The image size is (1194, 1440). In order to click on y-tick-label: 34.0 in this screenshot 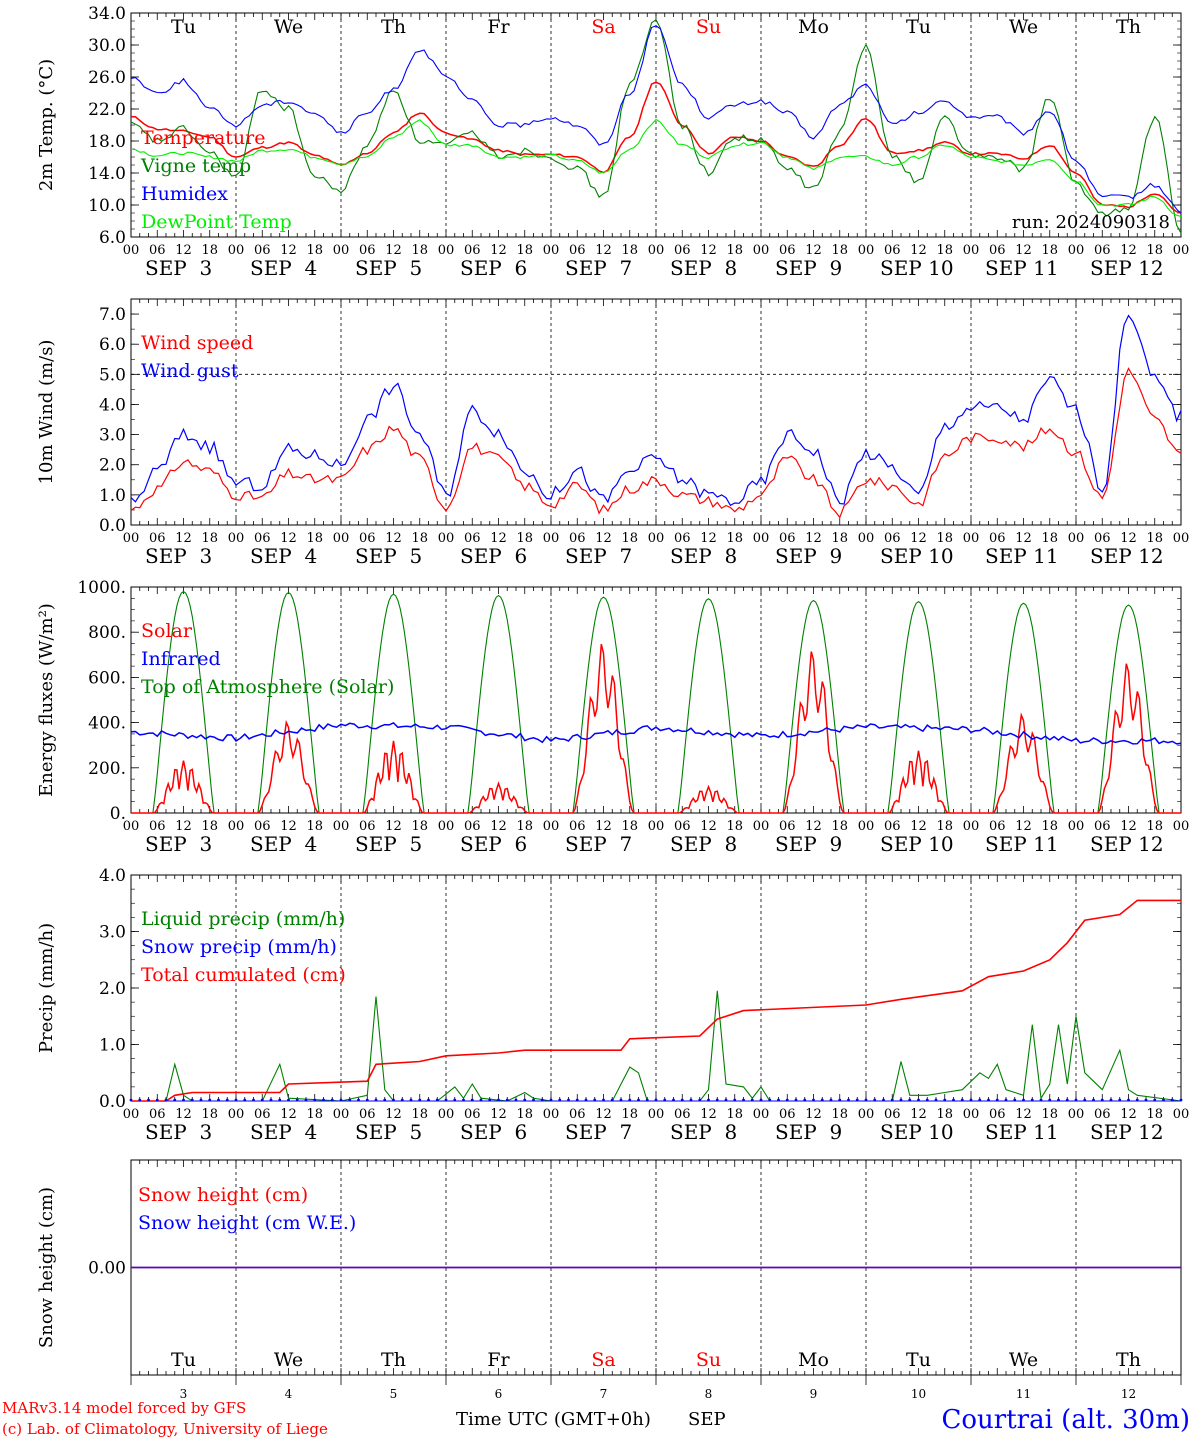, I will do `click(107, 14)`.